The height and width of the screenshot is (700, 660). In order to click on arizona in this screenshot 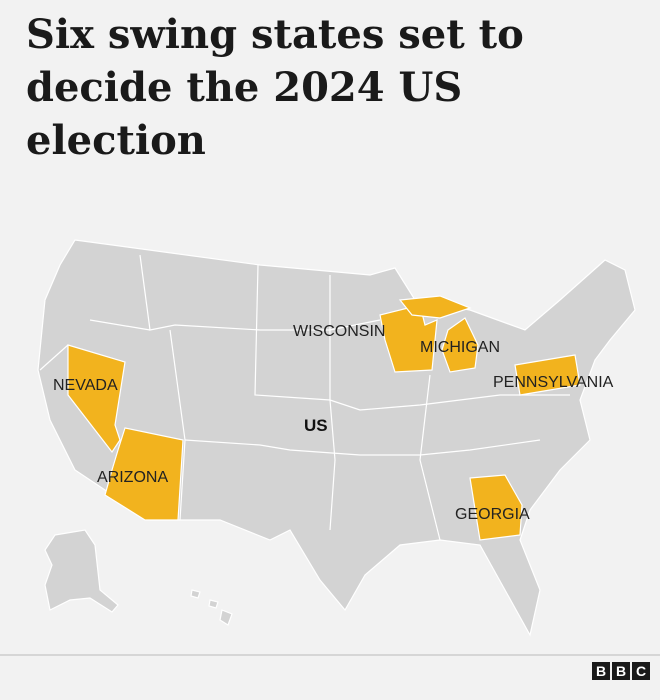, I will do `click(144, 474)`.